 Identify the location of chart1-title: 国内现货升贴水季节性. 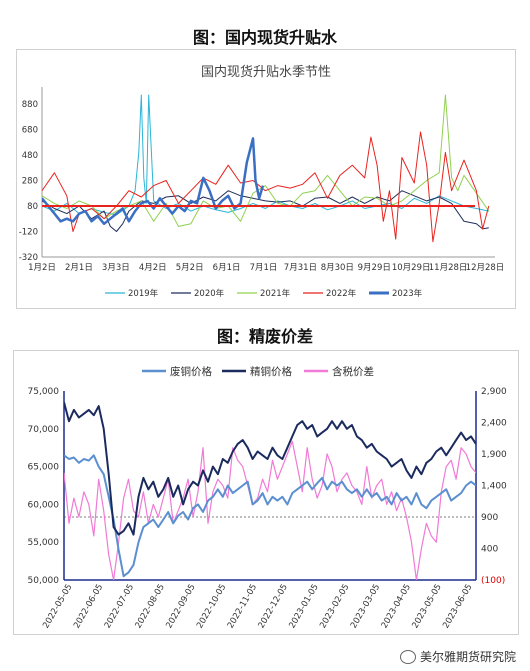
(266, 72).